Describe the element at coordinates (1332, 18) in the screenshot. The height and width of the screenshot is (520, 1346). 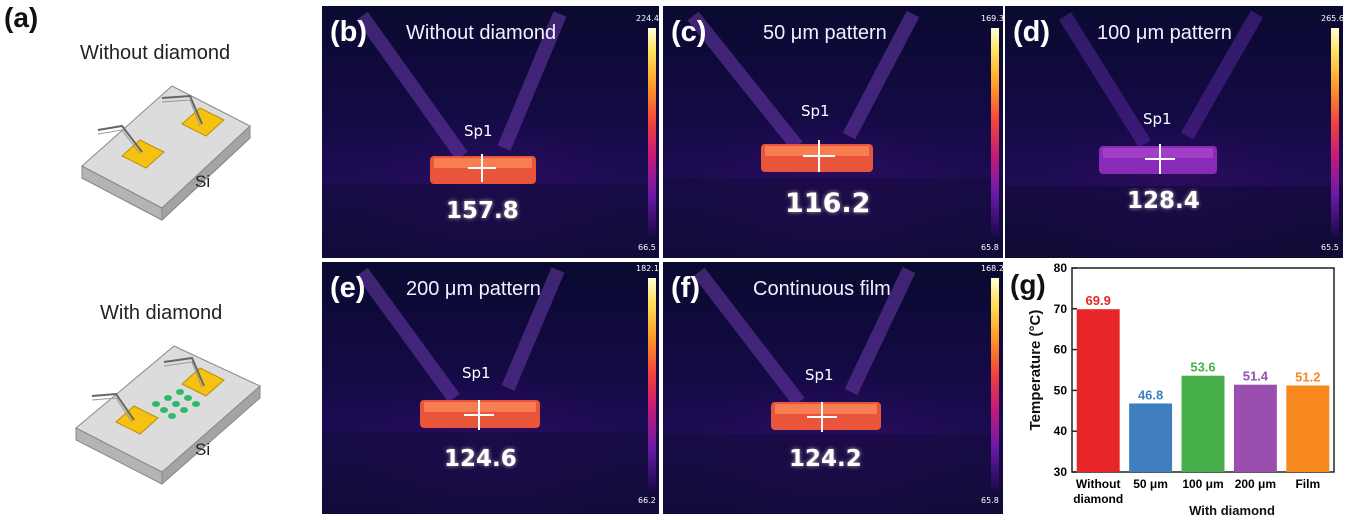
I see `colorbar-max: 265.6` at that location.